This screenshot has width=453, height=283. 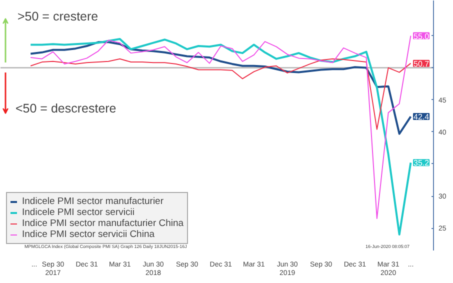 I want to click on data-label: 35.2, so click(x=422, y=163).